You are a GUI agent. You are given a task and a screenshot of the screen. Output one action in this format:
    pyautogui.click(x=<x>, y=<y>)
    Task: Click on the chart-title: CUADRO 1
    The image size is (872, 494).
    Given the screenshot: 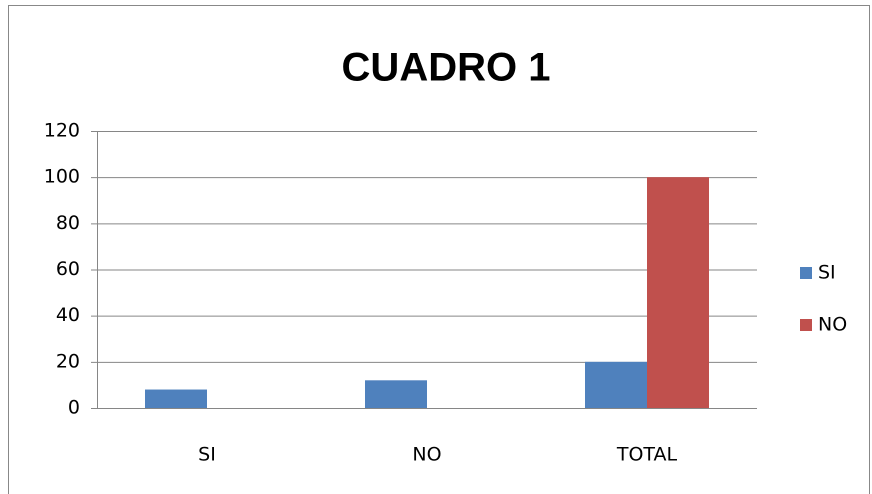 What is the action you would take?
    pyautogui.click(x=446, y=68)
    